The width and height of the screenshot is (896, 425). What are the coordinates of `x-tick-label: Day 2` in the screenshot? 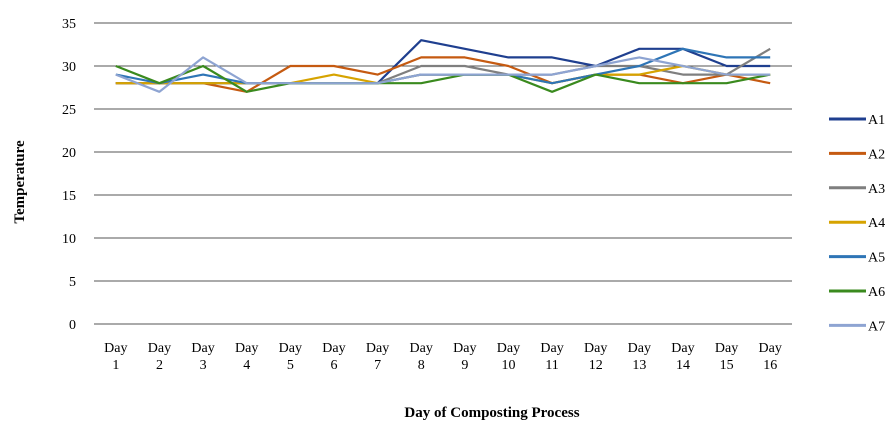 It's located at (159, 357).